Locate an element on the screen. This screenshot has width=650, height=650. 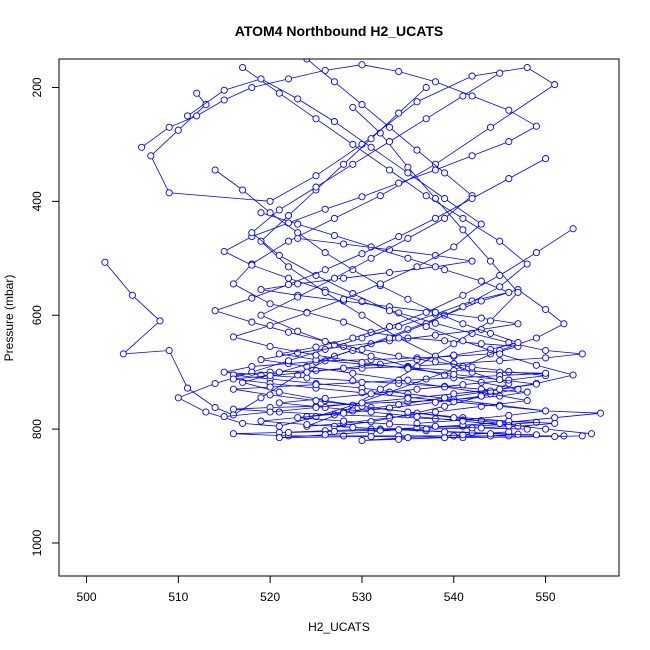
y-axis-label: Pressure (mbar) is located at coordinates (9, 318).